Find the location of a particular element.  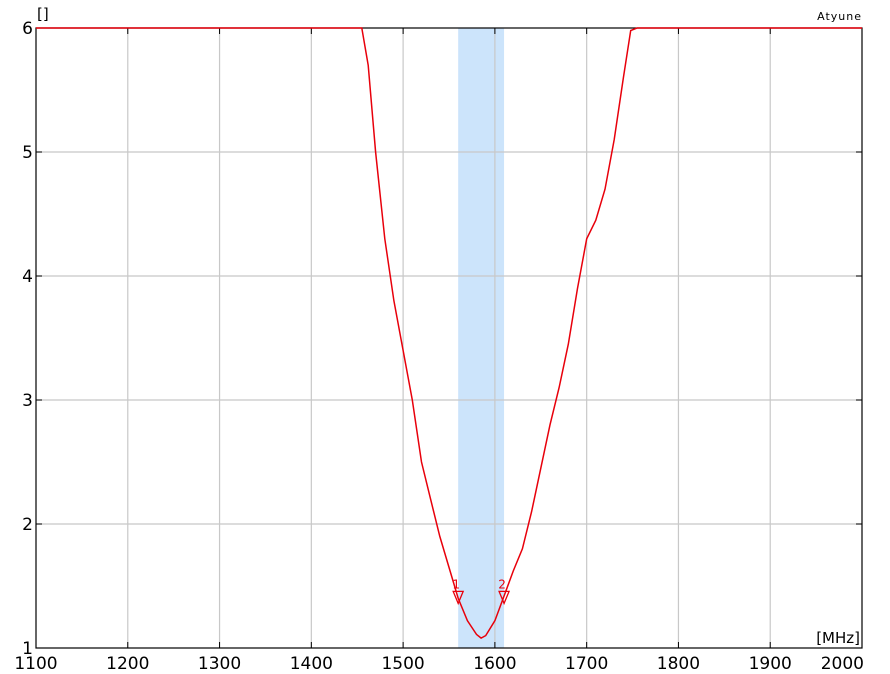

y-unit-label: [] is located at coordinates (43, 14).